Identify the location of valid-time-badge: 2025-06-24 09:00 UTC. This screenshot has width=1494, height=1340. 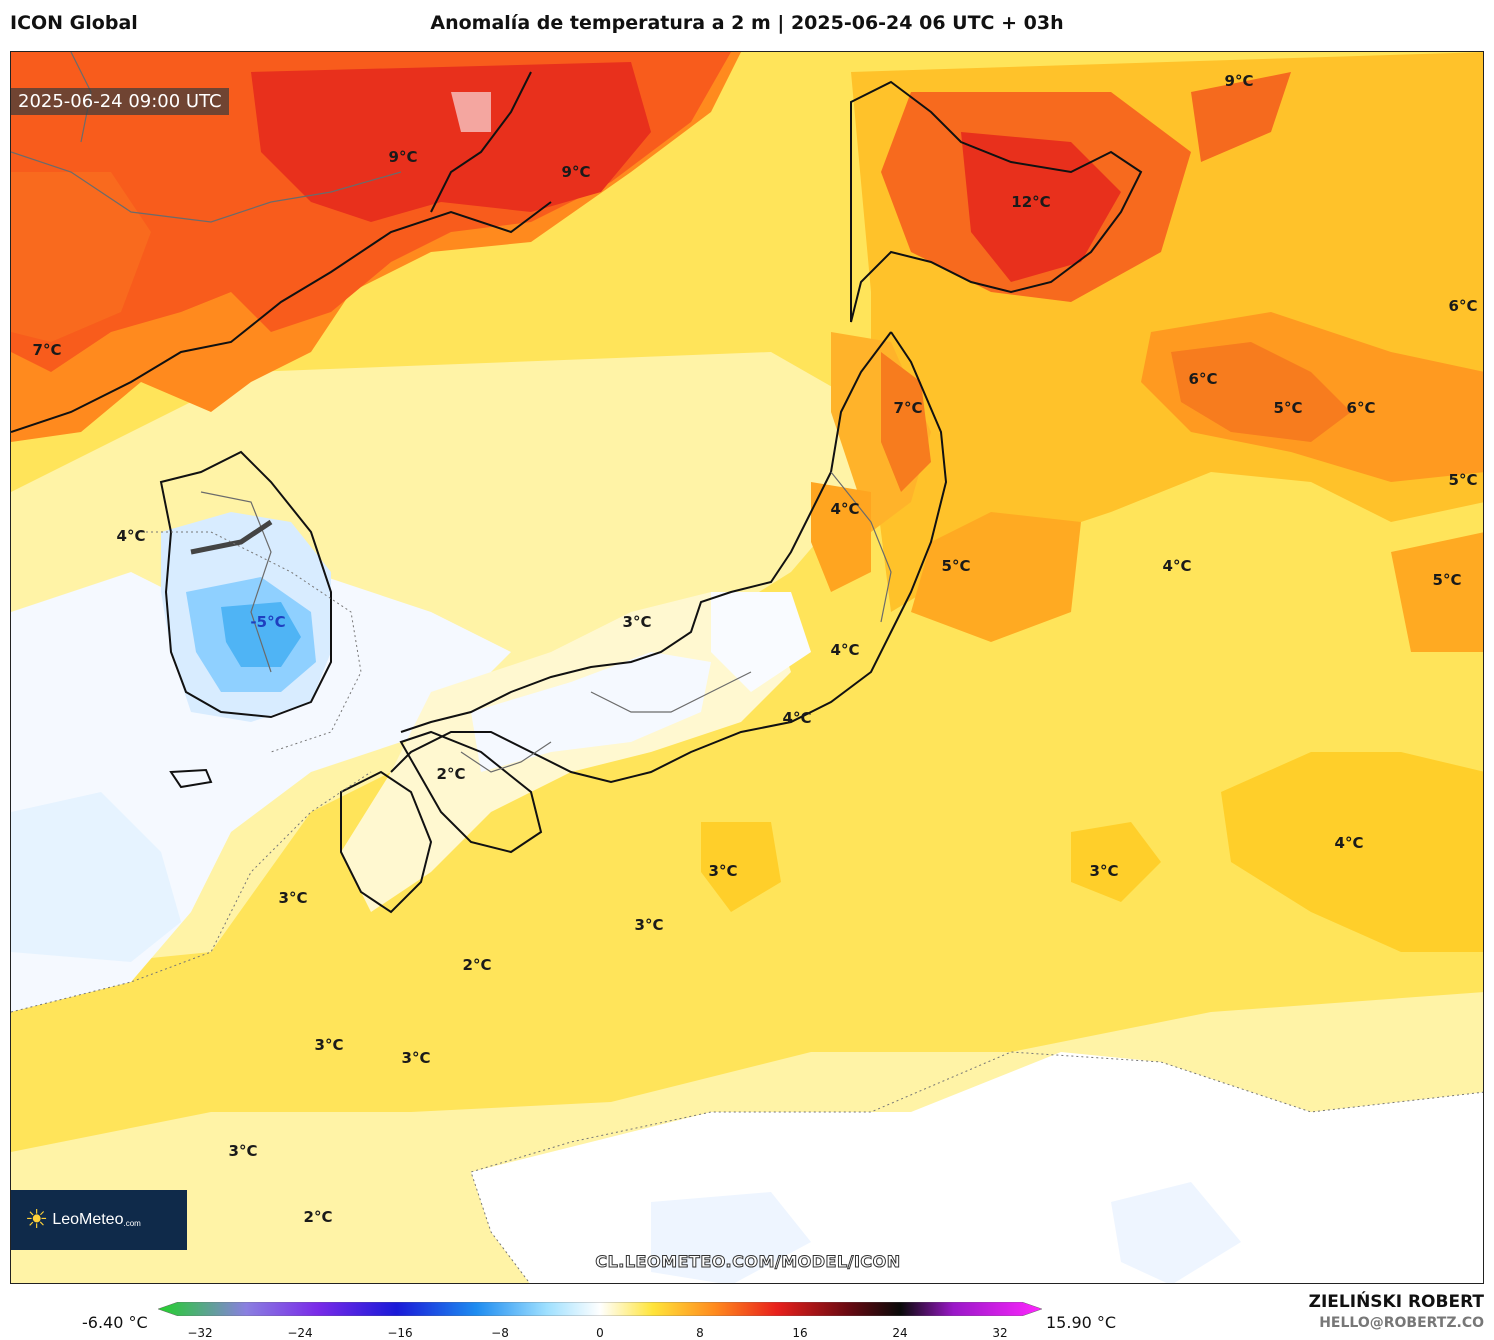
(120, 101).